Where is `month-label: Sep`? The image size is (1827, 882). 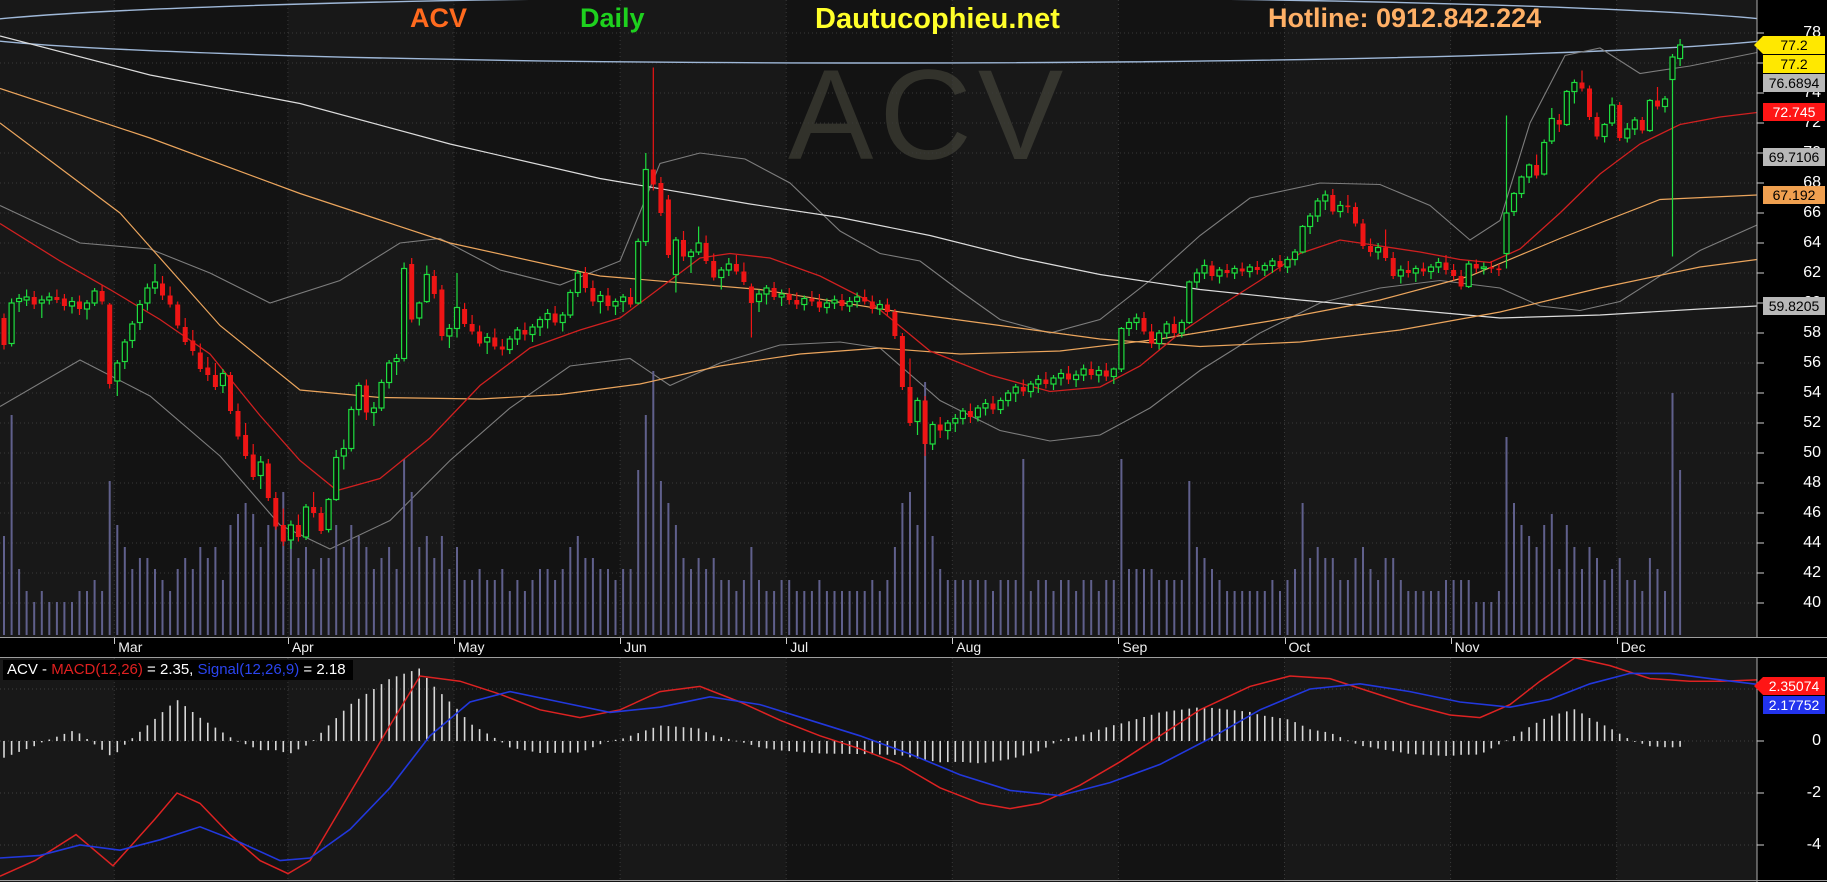
month-label: Sep is located at coordinates (1135, 647).